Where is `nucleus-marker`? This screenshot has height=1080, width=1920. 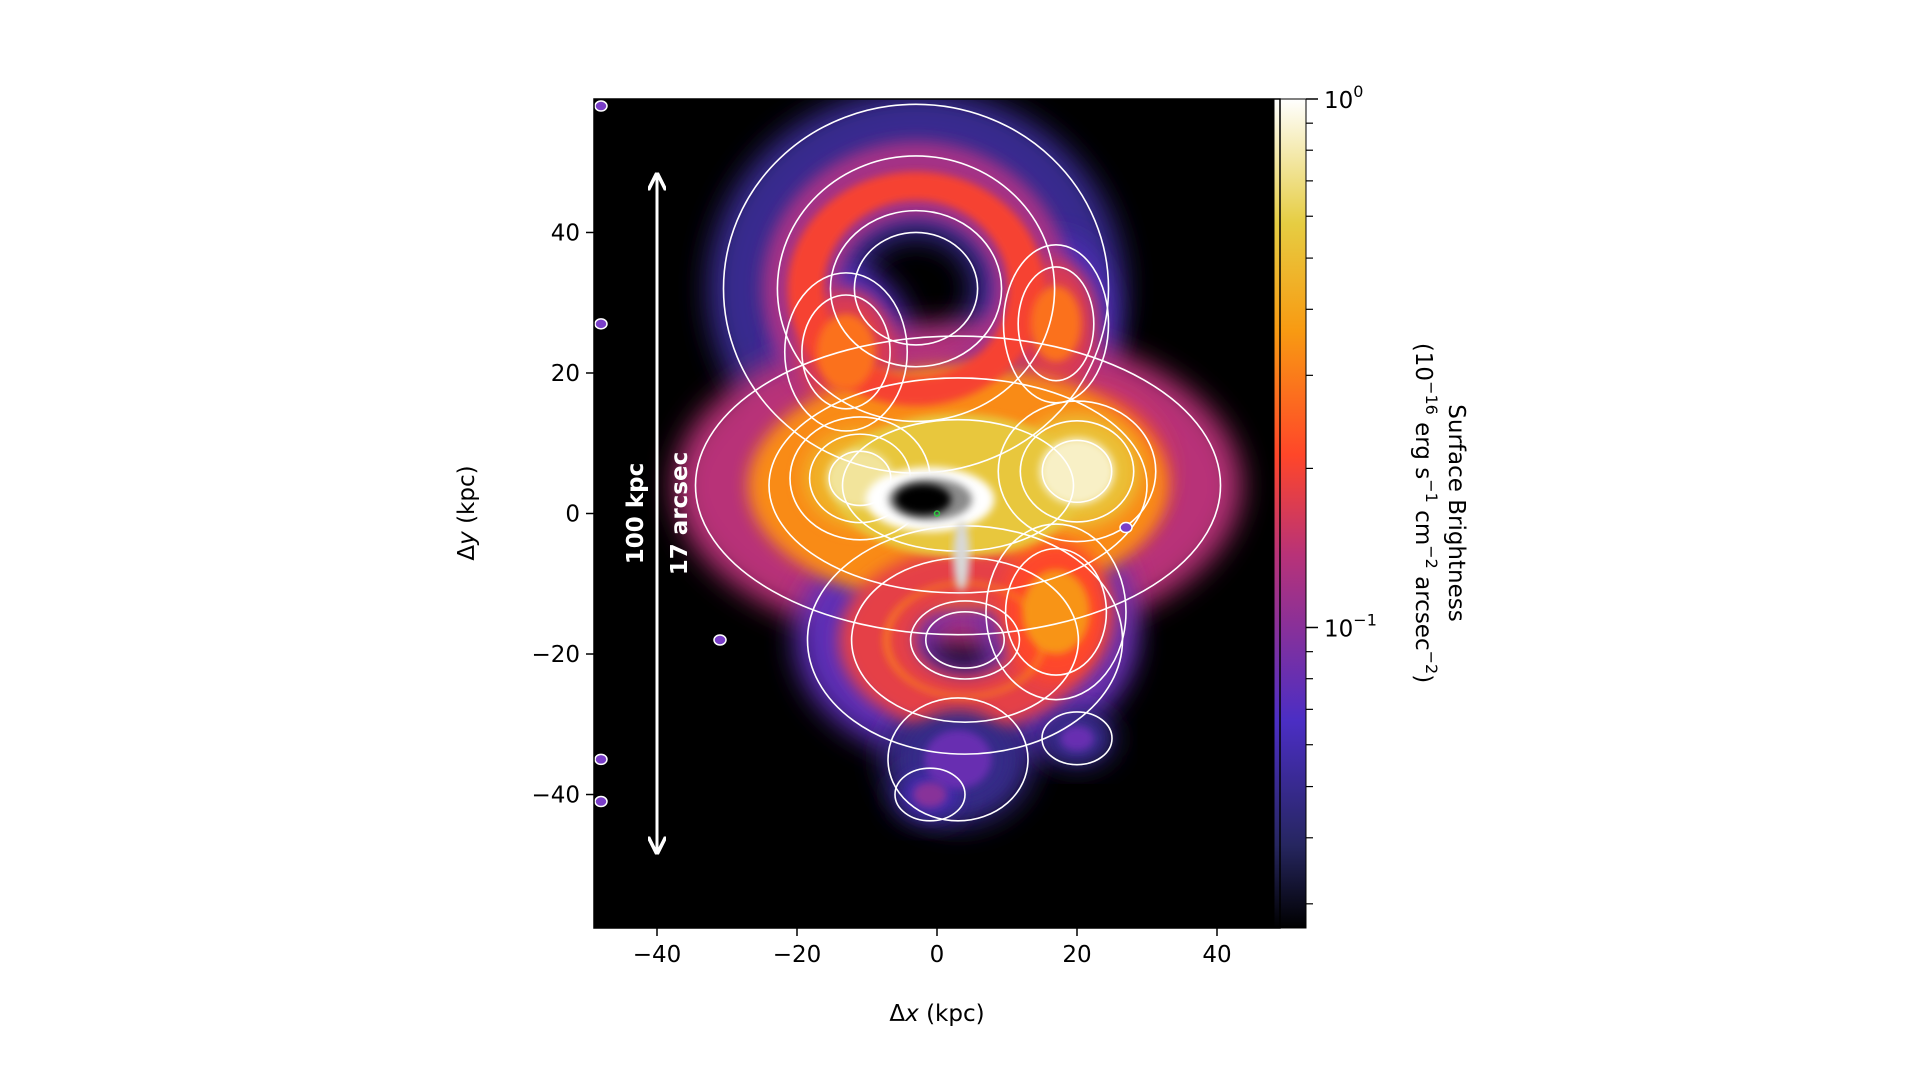
nucleus-marker is located at coordinates (937, 513).